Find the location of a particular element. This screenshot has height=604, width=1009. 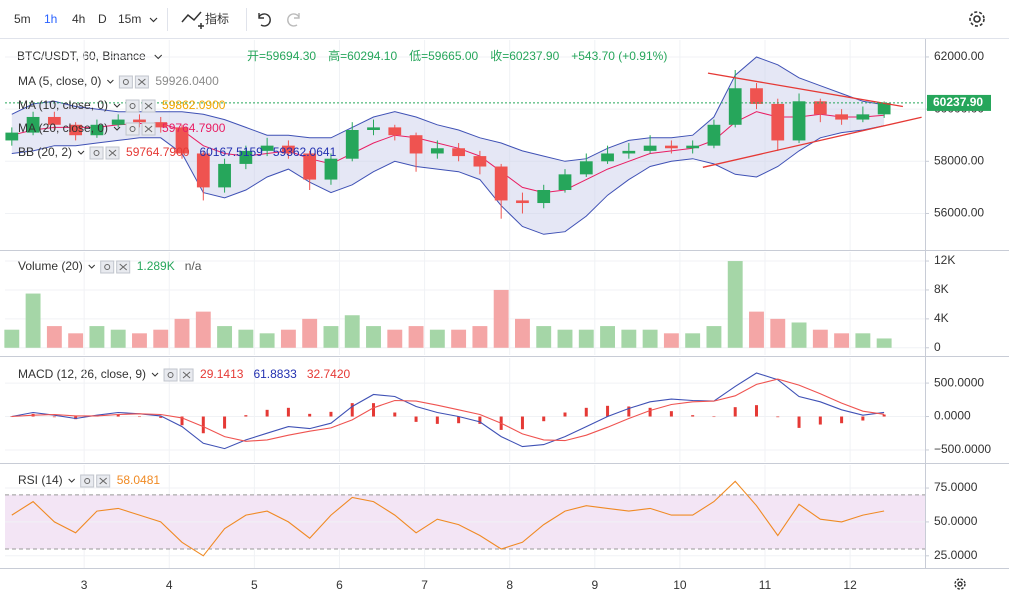

indicator-line is located at coordinates (448, 411).